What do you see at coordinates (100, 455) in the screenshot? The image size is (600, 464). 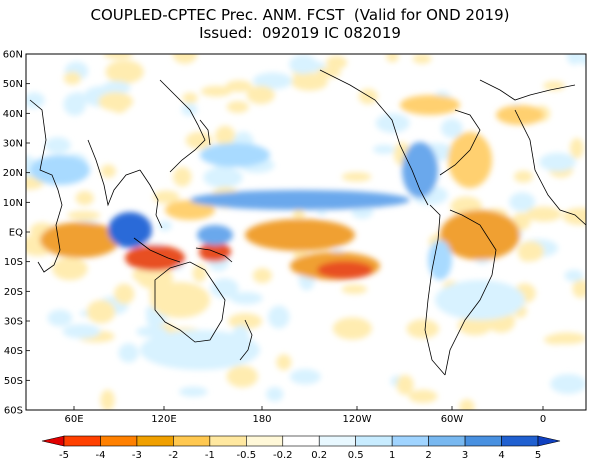 I see `colorbar-label: -4` at bounding box center [100, 455].